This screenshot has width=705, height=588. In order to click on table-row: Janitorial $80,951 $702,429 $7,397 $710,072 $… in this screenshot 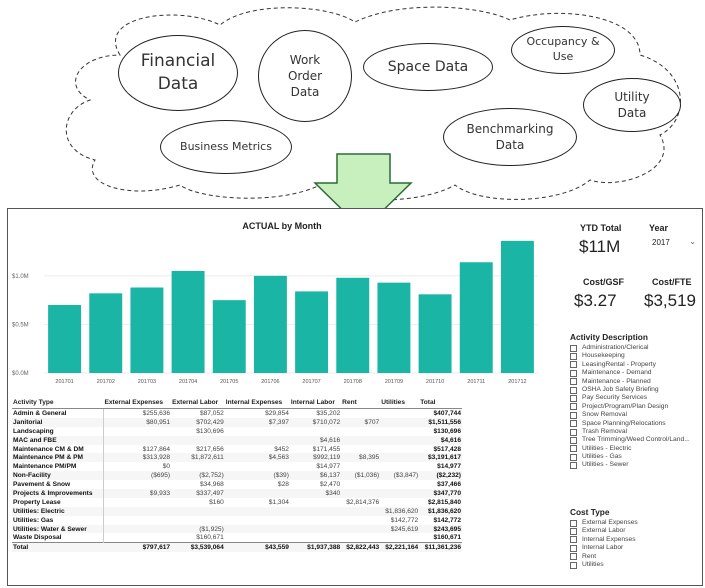, I will do `click(237, 422)`.